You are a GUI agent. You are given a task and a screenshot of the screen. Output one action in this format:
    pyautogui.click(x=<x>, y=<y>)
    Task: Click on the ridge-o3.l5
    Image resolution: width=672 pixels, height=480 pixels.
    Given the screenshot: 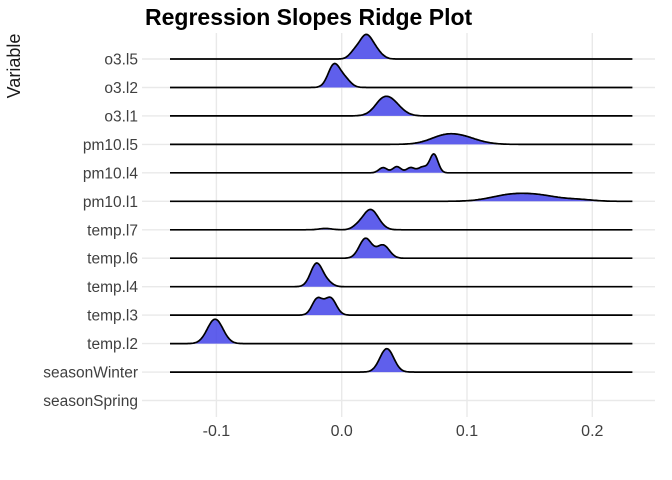 What is the action you would take?
    pyautogui.click(x=401, y=46)
    